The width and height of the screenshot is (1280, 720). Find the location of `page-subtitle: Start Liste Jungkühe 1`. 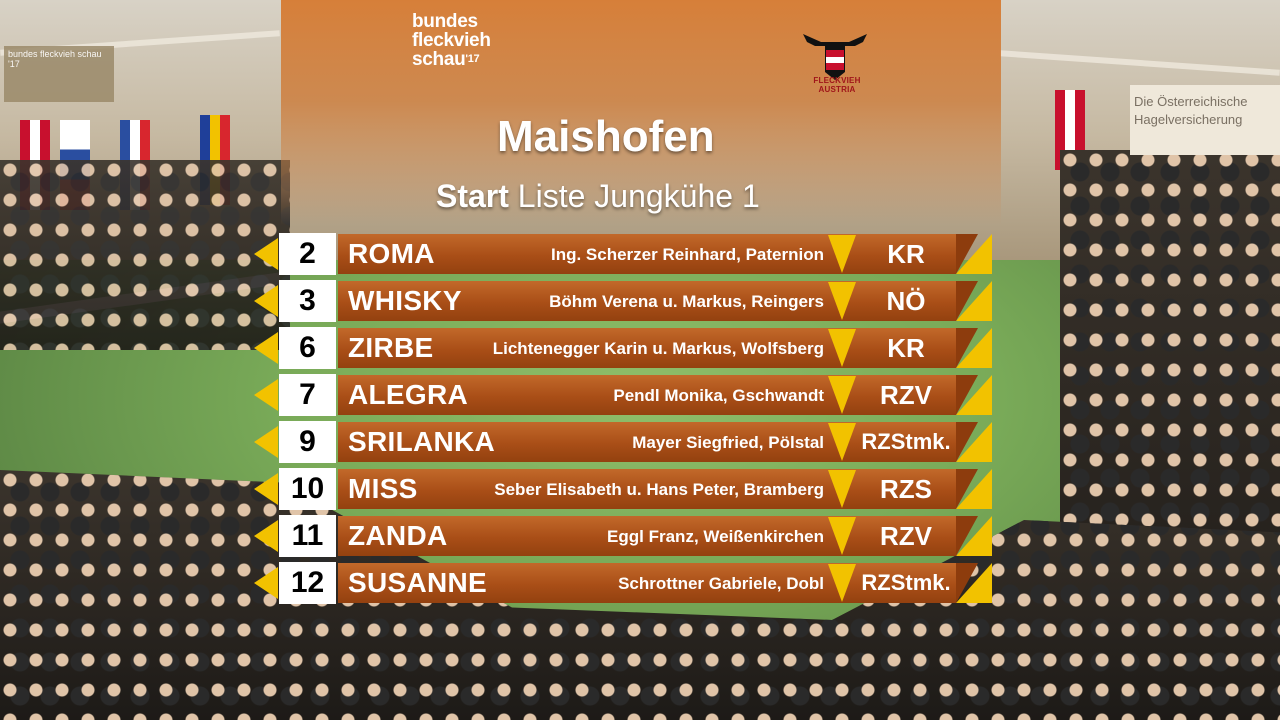

page-subtitle: Start Liste Jungkühe 1 is located at coordinates (598, 196).